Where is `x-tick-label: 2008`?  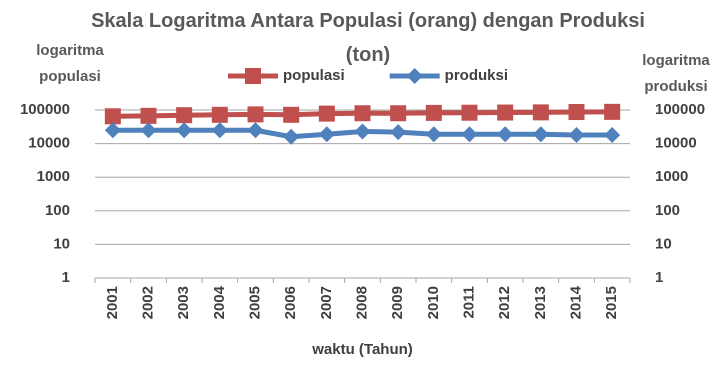 x-tick-label: 2008 is located at coordinates (361, 302).